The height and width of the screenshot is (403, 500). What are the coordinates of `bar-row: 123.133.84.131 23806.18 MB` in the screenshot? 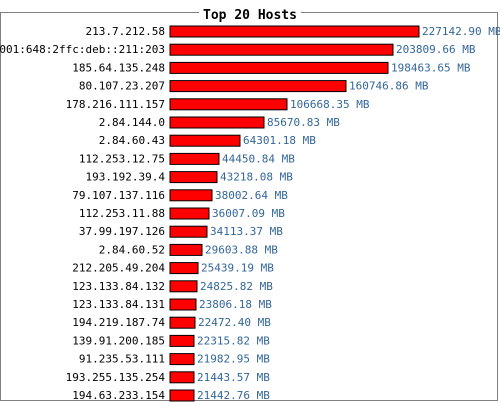 It's located at (172, 304).